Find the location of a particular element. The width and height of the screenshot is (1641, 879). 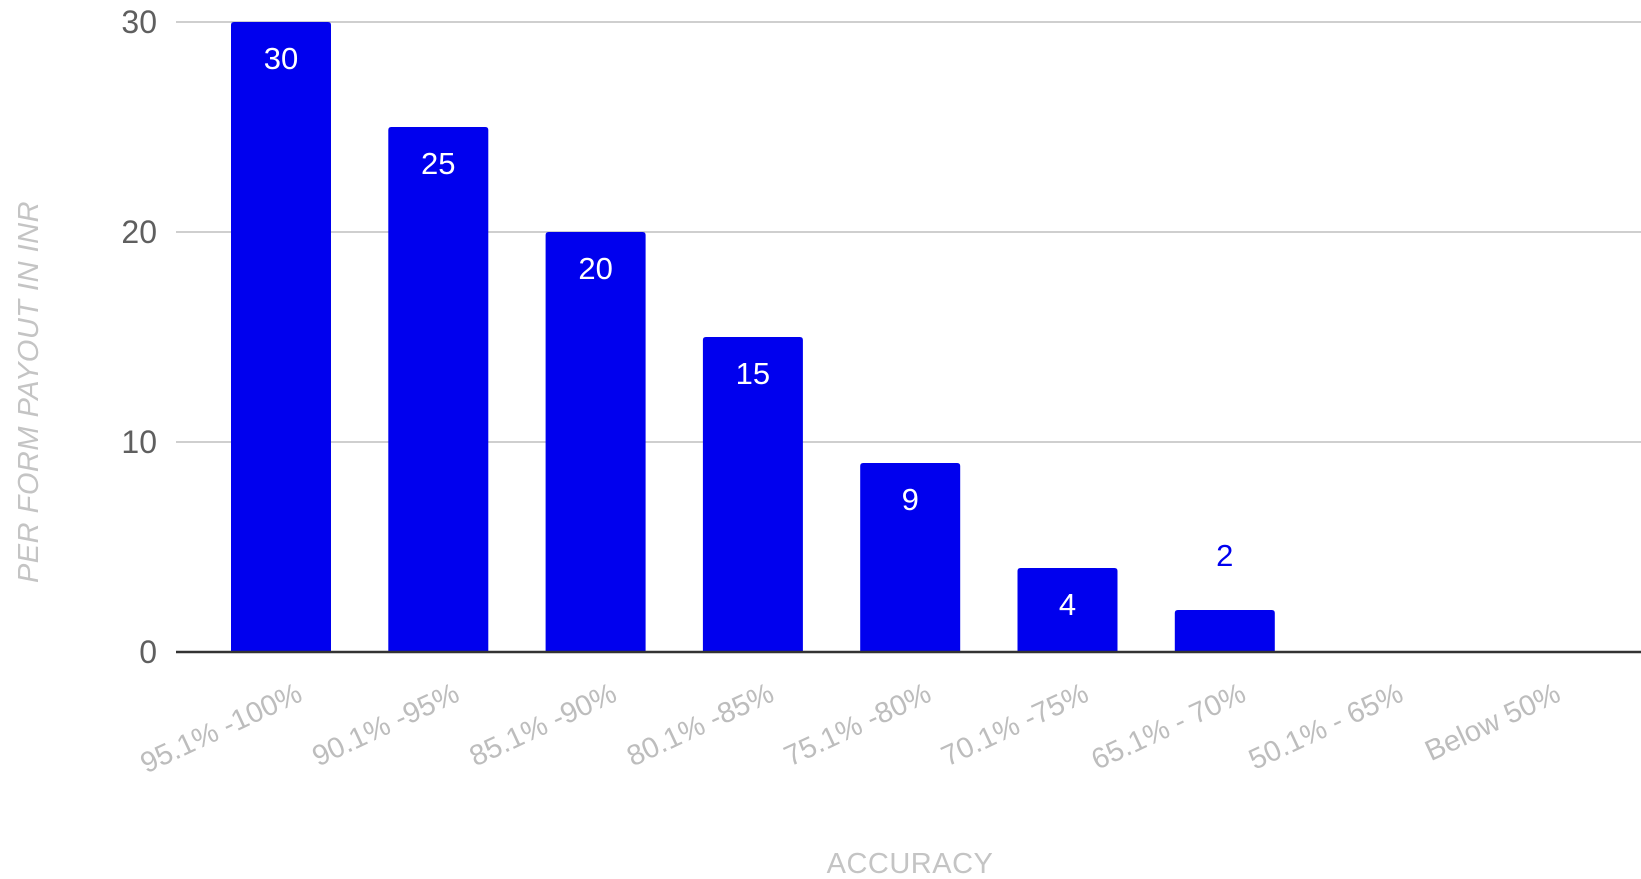

data-label: 20 is located at coordinates (595, 268).